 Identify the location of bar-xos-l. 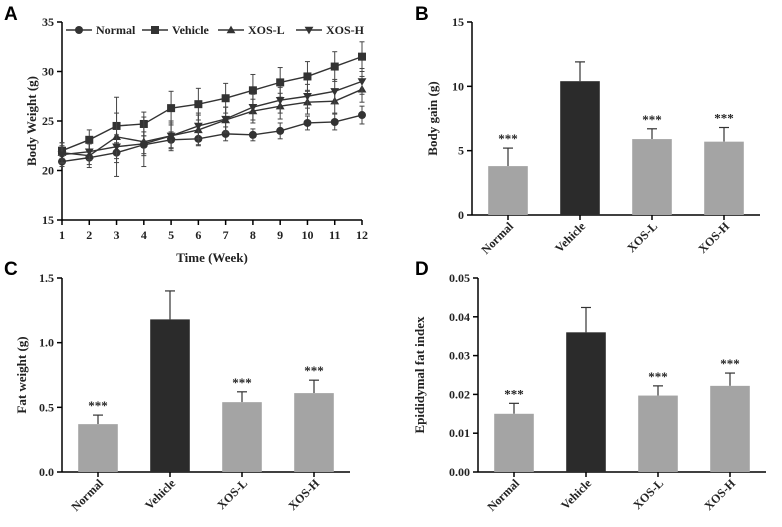
(242, 437).